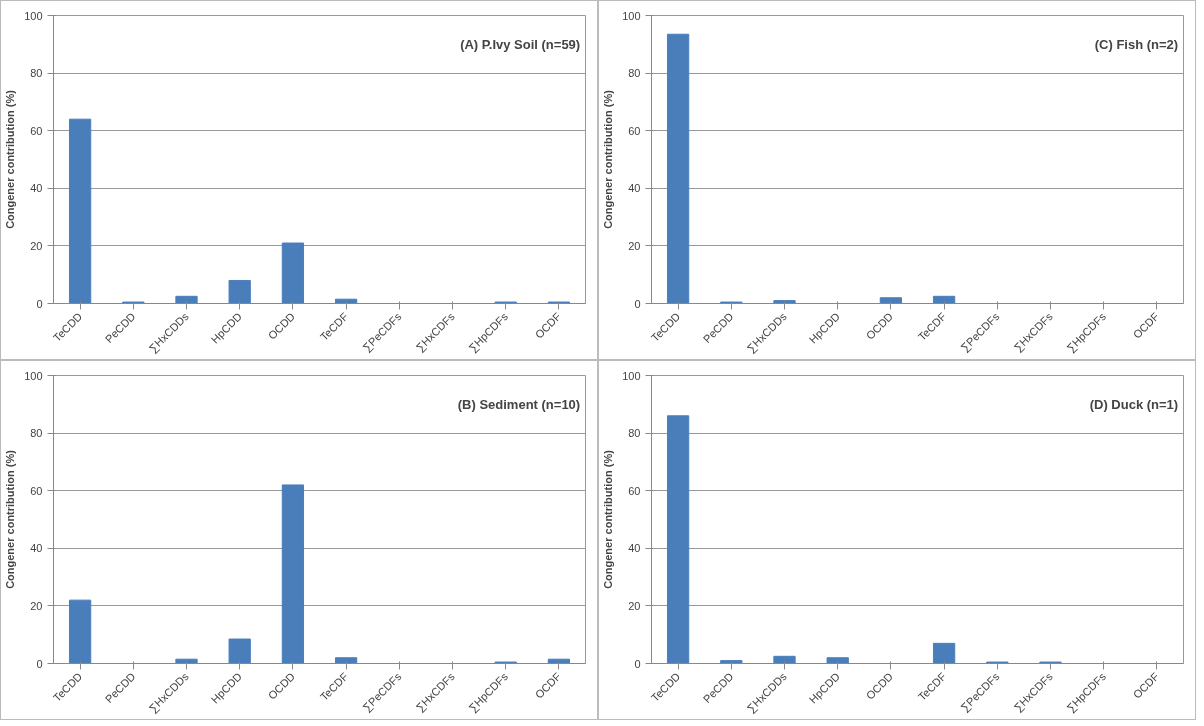 This screenshot has width=1204, height=726. What do you see at coordinates (1136, 44) in the screenshot?
I see `text: (C) Fish (n=2)` at bounding box center [1136, 44].